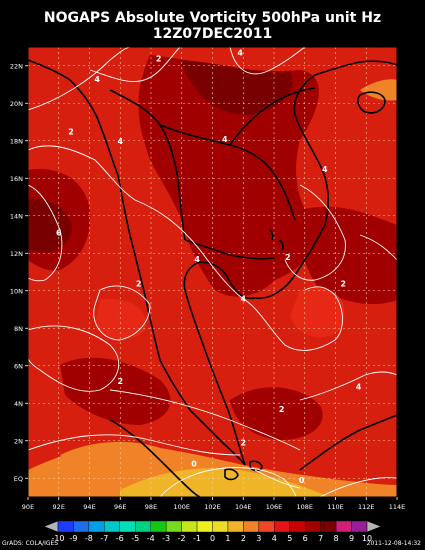 The image size is (425, 550). I want to click on lon-tick-label: 90E, so click(28, 507).